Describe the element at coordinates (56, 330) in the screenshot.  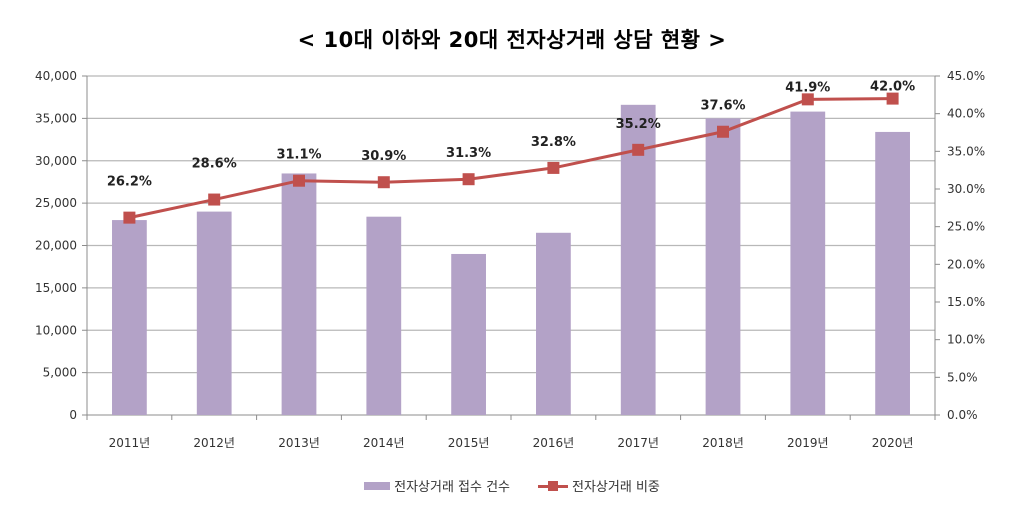
I see `left-tick-label: 10,000` at that location.